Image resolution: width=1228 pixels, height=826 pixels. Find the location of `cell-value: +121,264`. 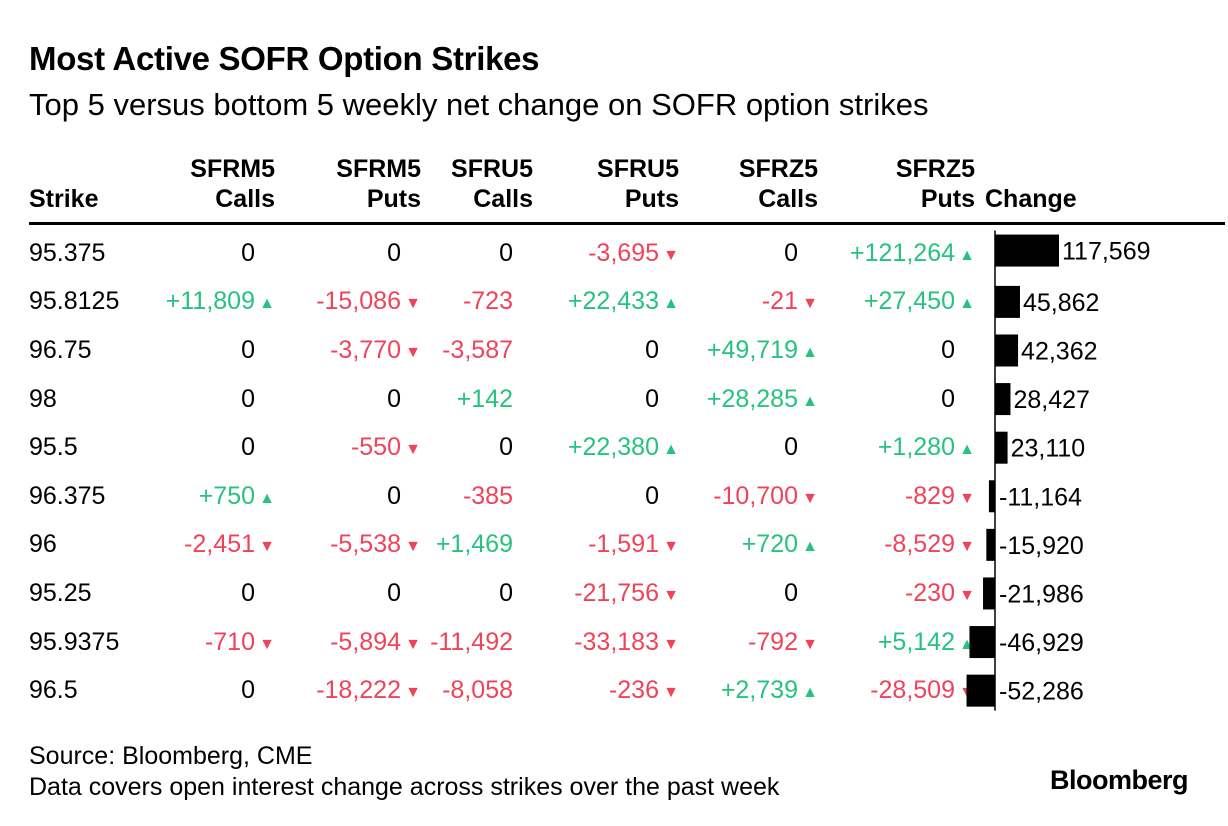

cell-value: +121,264 is located at coordinates (902, 252).